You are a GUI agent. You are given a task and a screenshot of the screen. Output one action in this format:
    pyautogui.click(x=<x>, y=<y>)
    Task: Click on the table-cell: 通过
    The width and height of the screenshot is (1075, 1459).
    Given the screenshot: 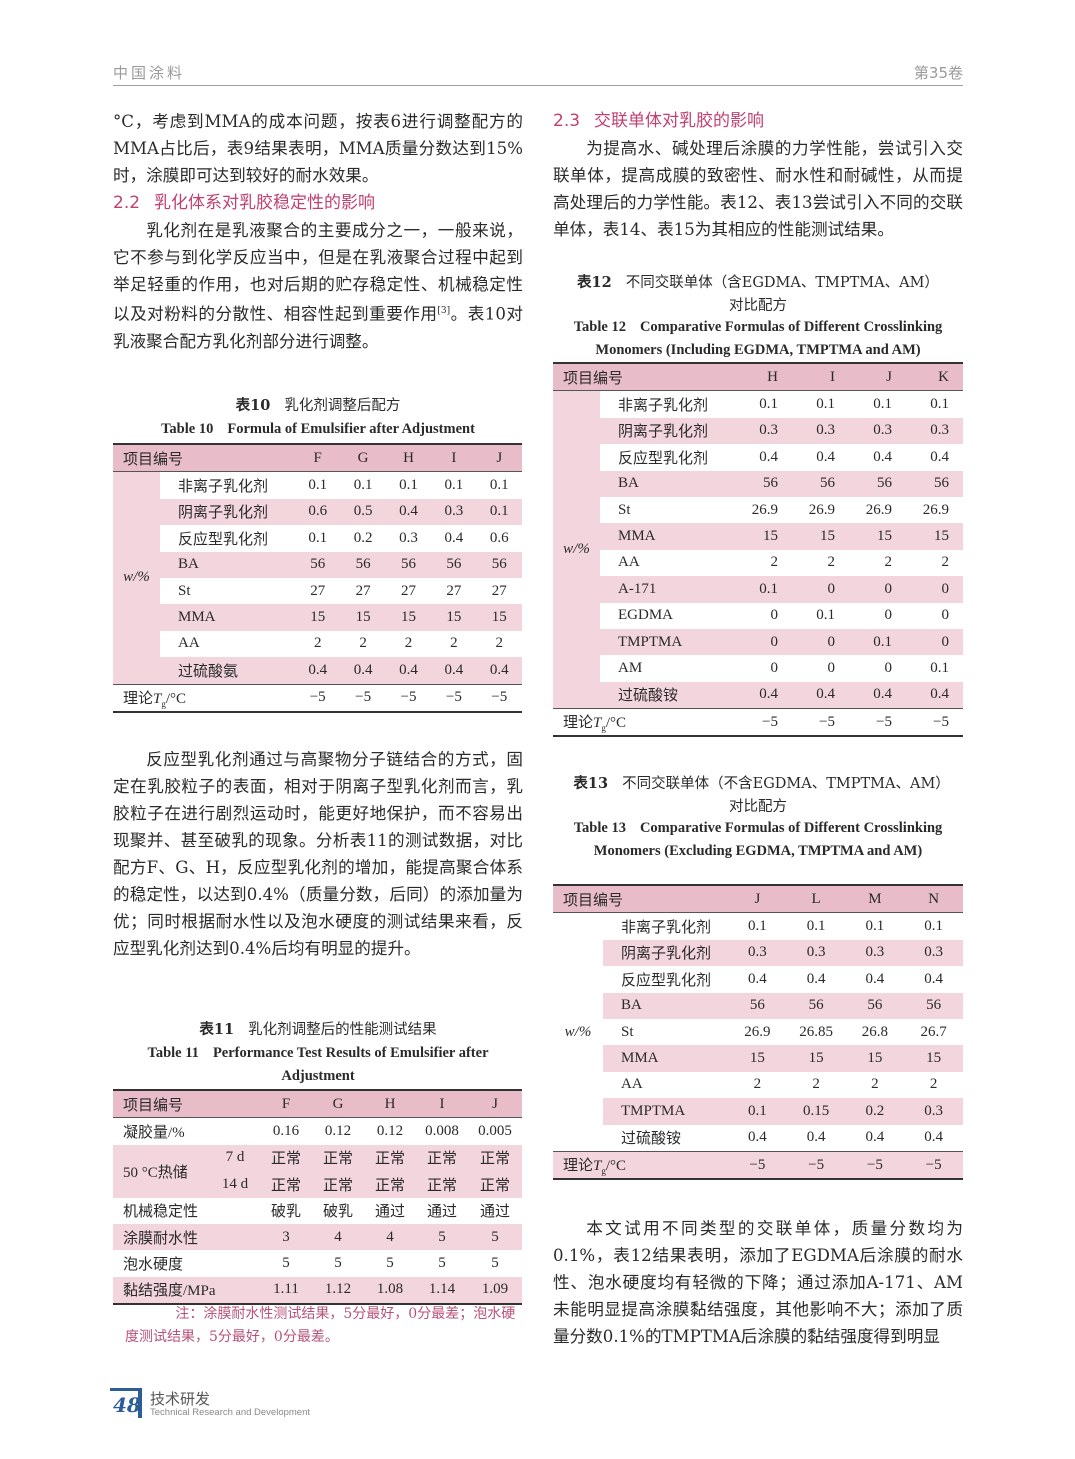 What is the action you would take?
    pyautogui.click(x=495, y=1212)
    